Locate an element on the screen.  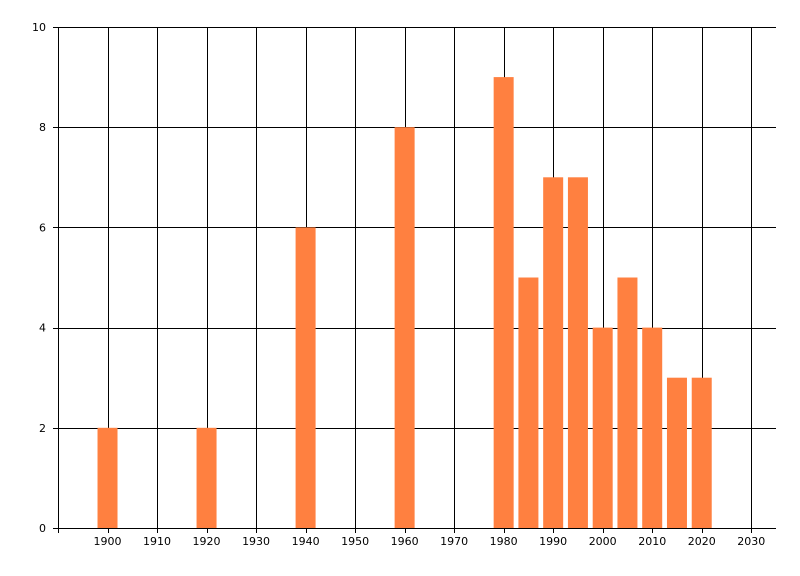
y-tick-label-6: 6 is located at coordinates (42, 227).